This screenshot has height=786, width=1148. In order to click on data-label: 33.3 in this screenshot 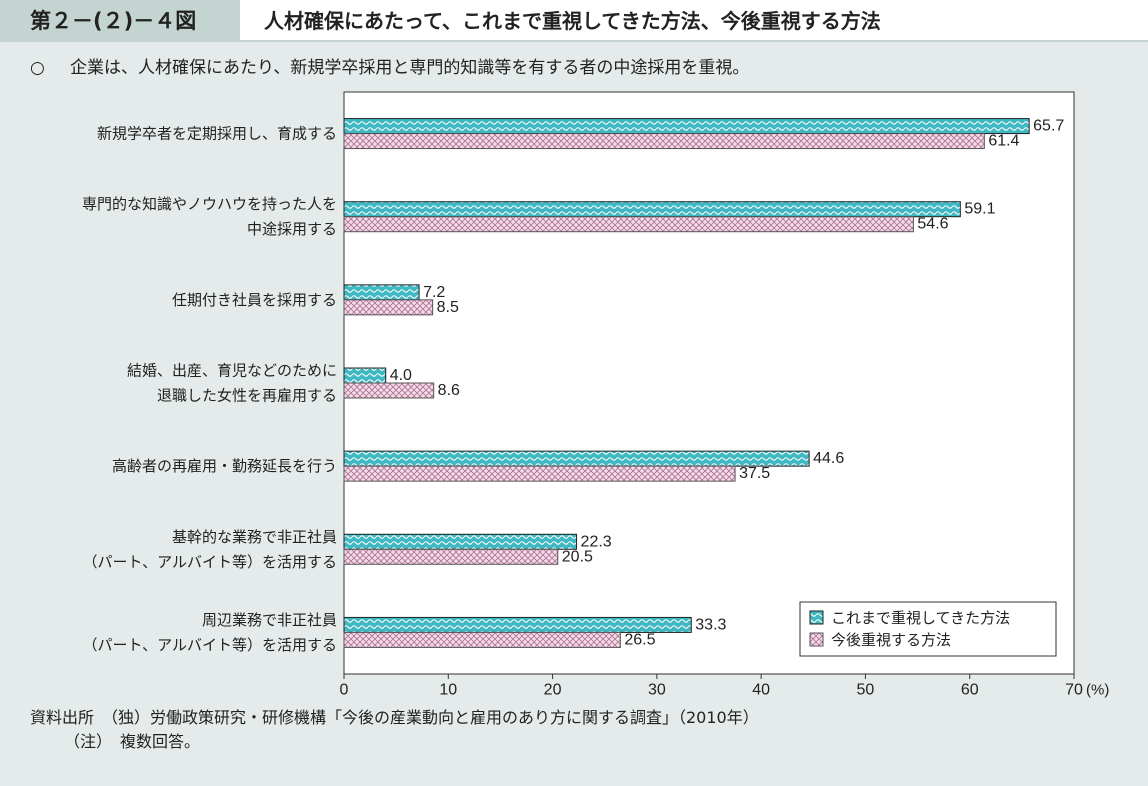, I will do `click(710, 624)`.